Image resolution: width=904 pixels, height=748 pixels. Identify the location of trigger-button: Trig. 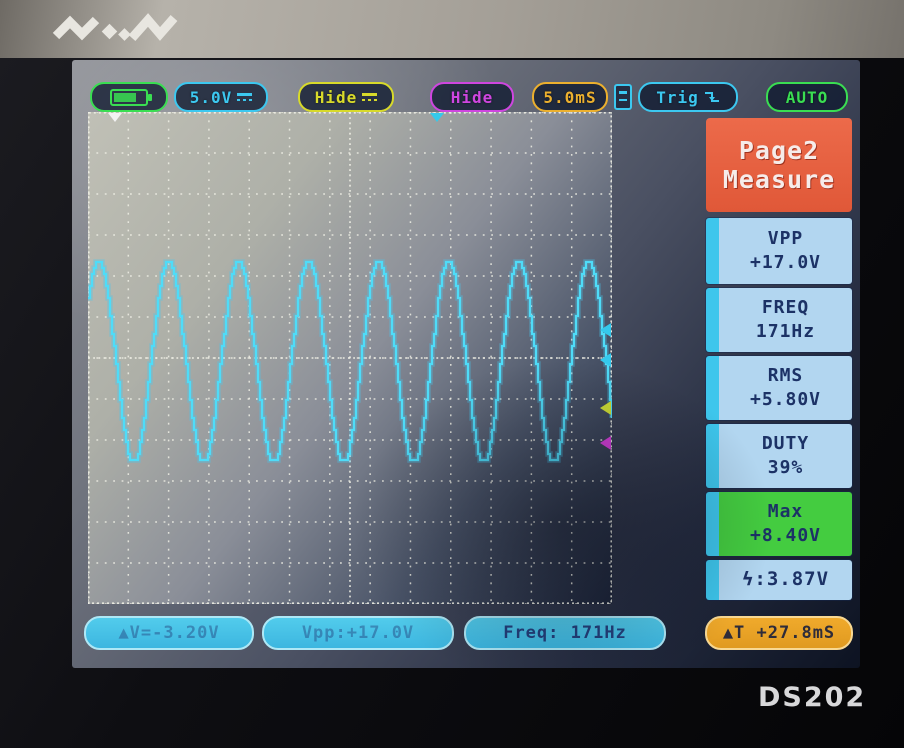
(688, 97).